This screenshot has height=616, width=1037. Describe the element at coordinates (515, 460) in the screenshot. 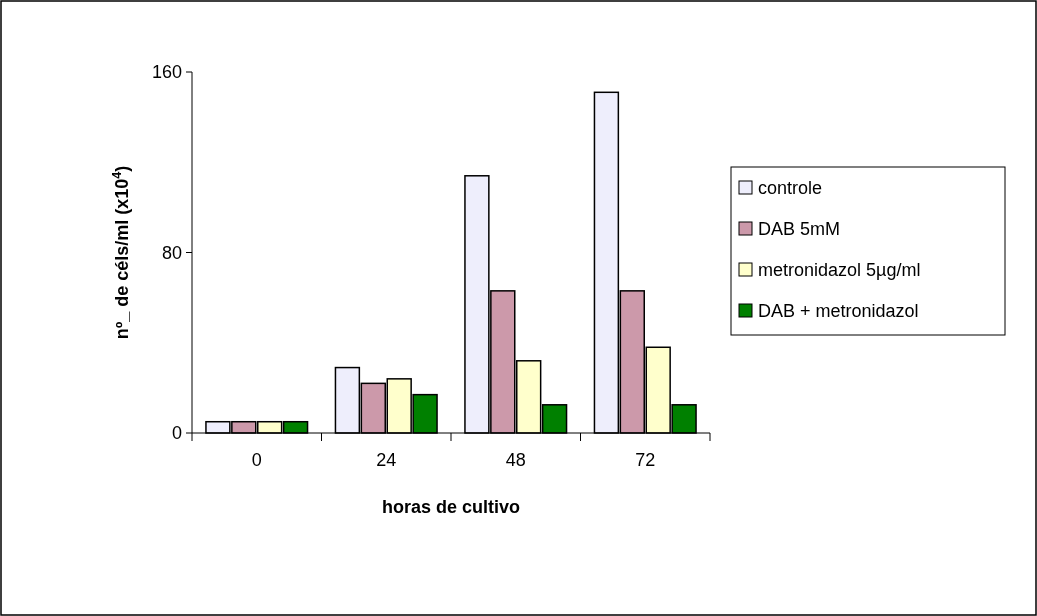

I see `x-tick-label: 48` at that location.